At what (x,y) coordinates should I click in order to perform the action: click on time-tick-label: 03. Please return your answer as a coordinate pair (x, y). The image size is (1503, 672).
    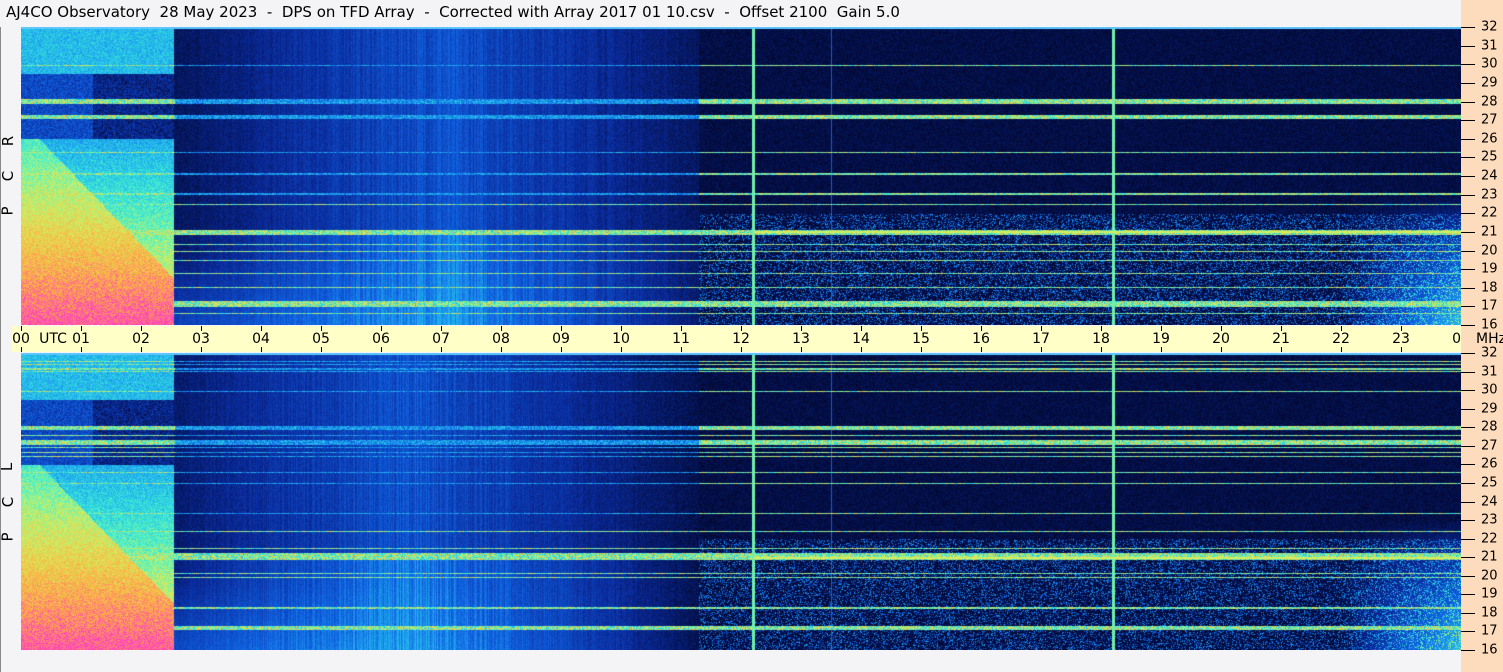
    Looking at the image, I should click on (201, 339).